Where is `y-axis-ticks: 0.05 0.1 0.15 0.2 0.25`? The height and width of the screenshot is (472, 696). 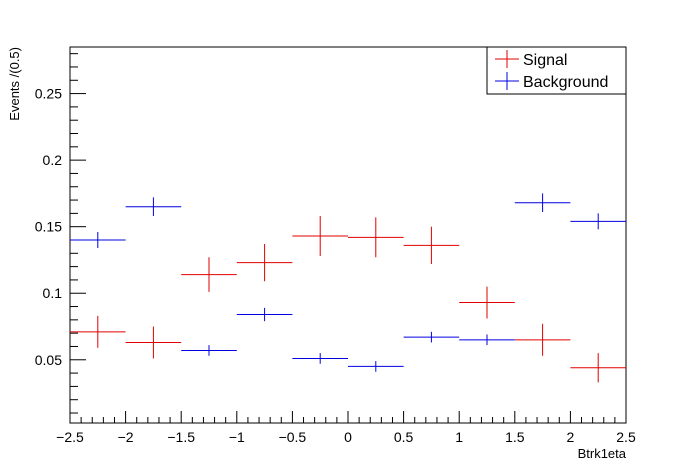 y-axis-ticks: 0.05 0.1 0.15 0.2 0.25 is located at coordinates (60, 233).